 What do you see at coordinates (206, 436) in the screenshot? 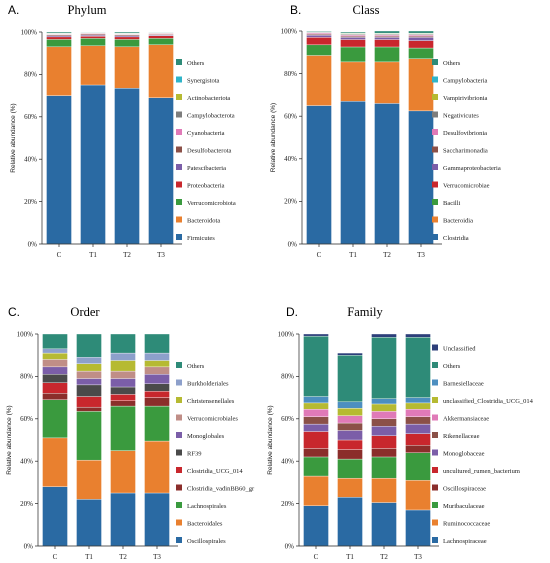
I see `legend-label: Monoglobales` at bounding box center [206, 436].